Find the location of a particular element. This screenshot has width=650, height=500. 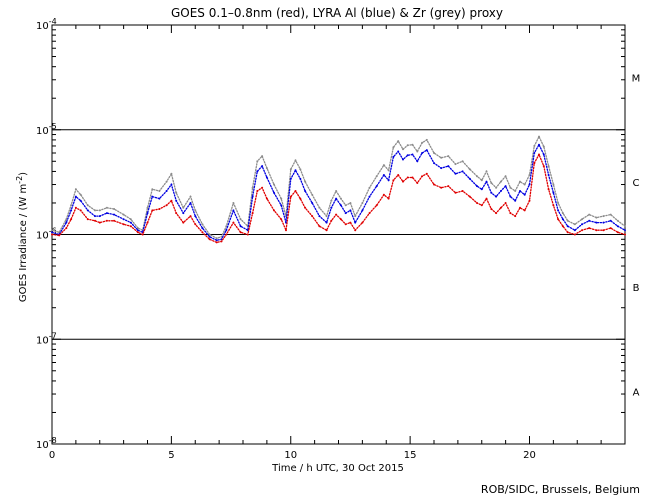

x-tick-label: 20 is located at coordinates (529, 455).